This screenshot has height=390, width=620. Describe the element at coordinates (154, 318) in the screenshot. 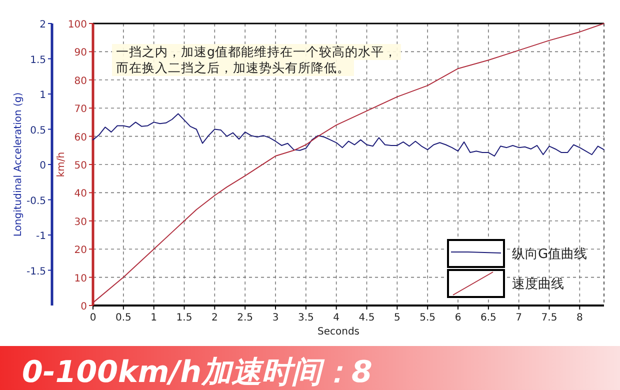

I see `x-tick-label: 1` at that location.